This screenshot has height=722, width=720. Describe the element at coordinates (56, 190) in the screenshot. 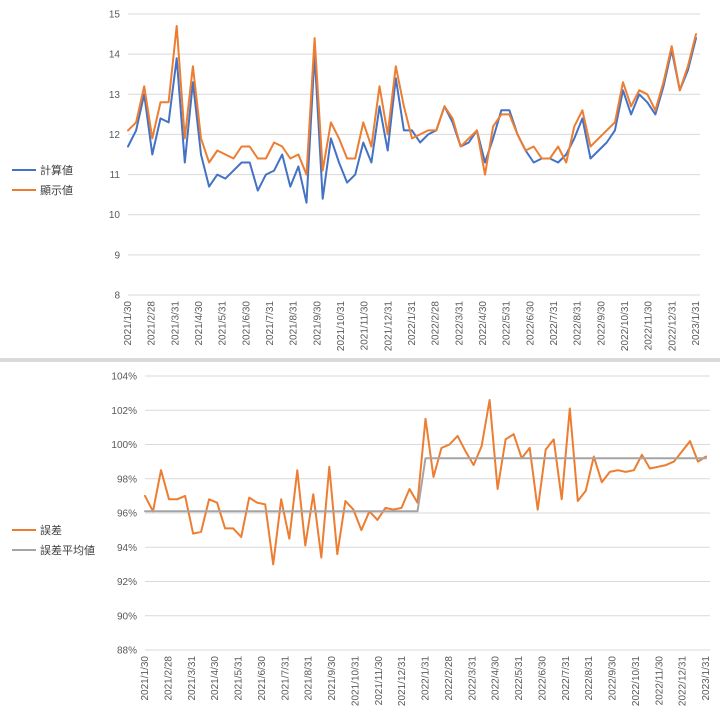

I see `legend-label: 顯示値` at that location.